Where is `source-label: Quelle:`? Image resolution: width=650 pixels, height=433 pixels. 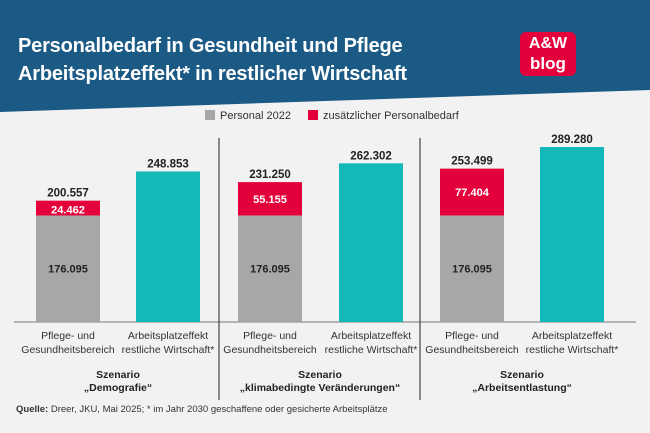
source-label: Quelle: is located at coordinates (32, 409).